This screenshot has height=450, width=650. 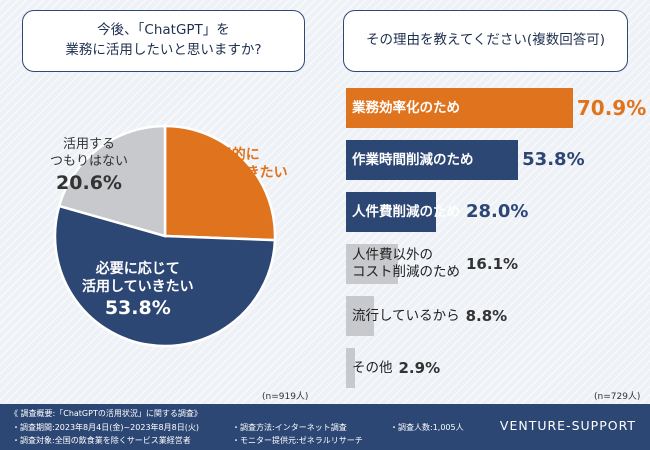 I want to click on bar-label-other-cost-line1: 人件費以外の, so click(x=392, y=255).